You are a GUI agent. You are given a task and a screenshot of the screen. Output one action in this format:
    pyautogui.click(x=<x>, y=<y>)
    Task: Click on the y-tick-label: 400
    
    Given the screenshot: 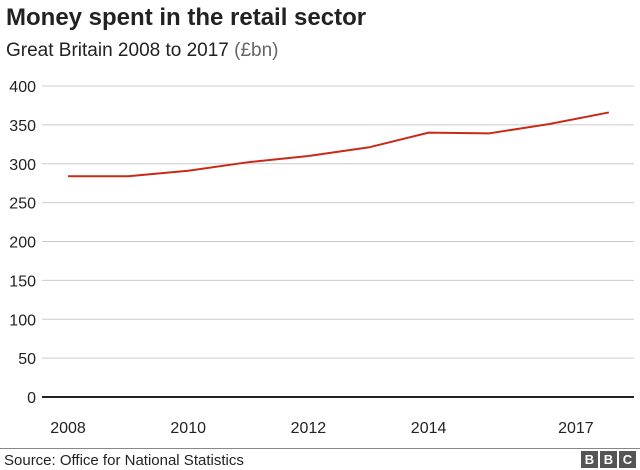 What is the action you would take?
    pyautogui.click(x=22, y=87)
    